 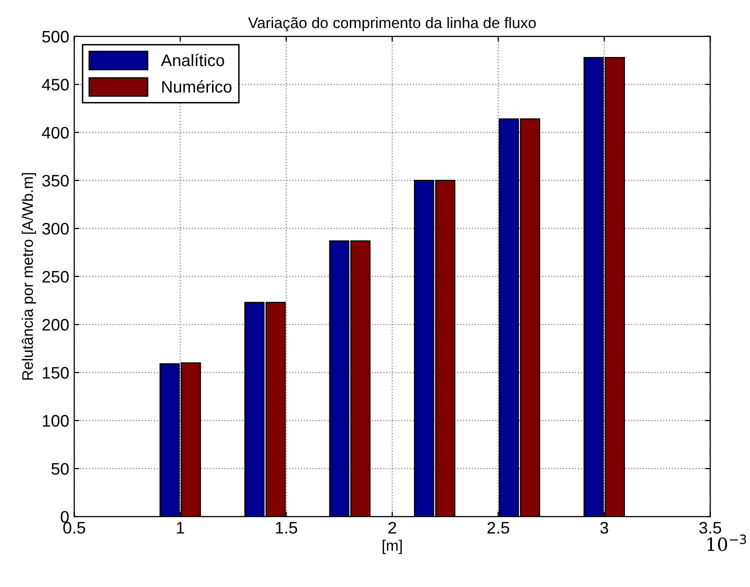 What do you see at coordinates (392, 528) in the screenshot?
I see `x-tick-label: 2` at bounding box center [392, 528].